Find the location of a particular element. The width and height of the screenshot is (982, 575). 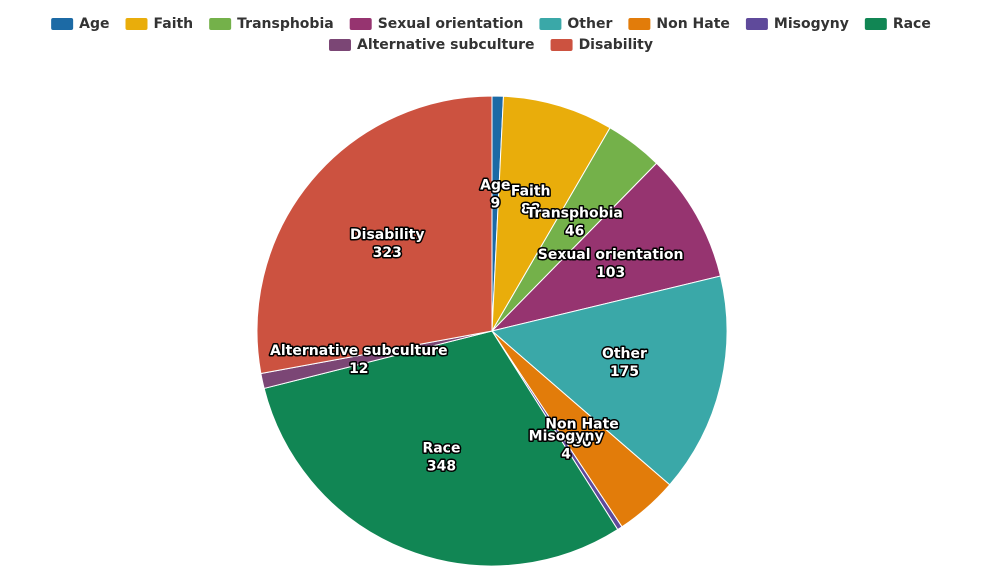

legend-item-non-hate: Non Hate is located at coordinates (679, 24).